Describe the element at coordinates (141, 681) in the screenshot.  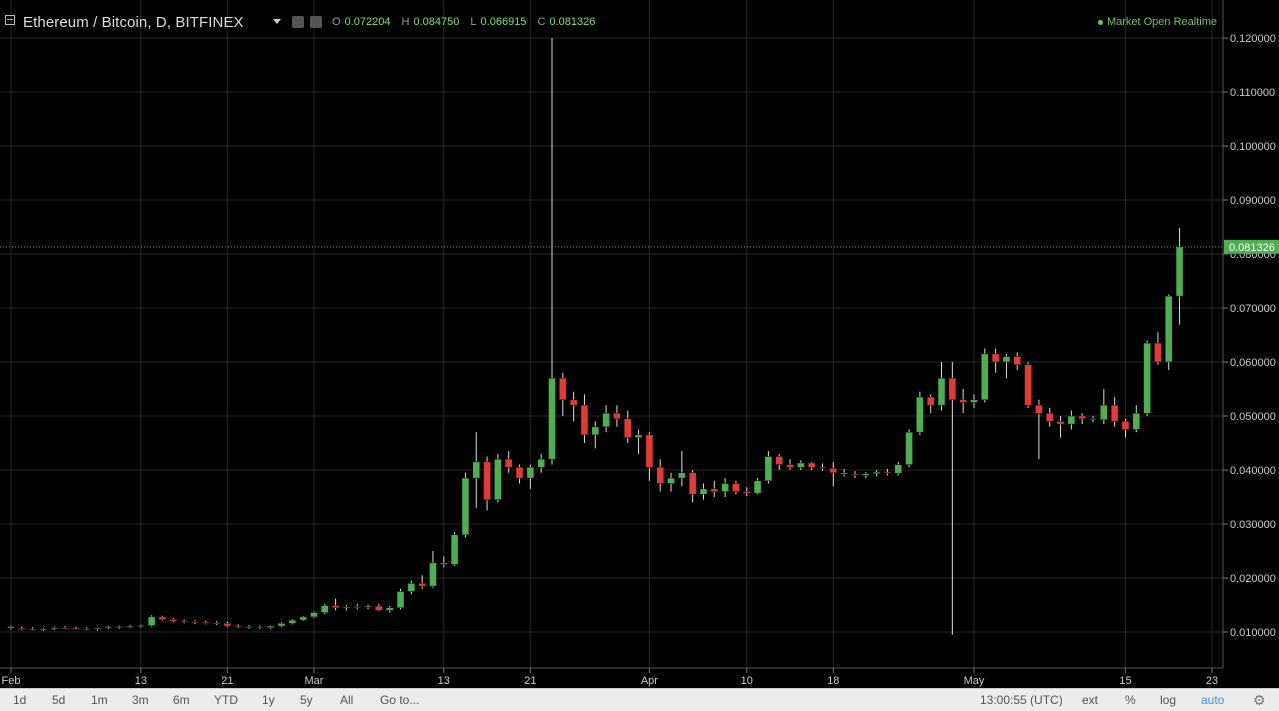
I see `x-tick-label: 13` at that location.